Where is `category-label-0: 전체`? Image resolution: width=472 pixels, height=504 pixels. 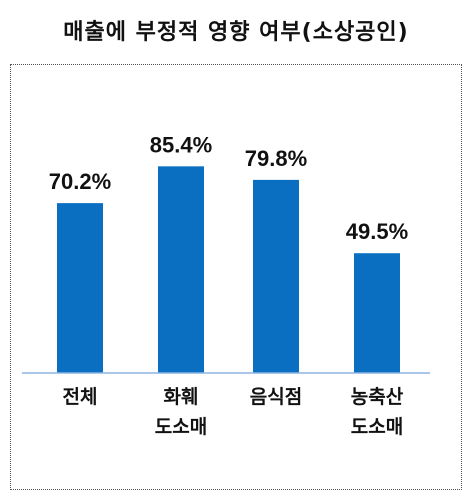 category-label-0: 전체 is located at coordinates (80, 397).